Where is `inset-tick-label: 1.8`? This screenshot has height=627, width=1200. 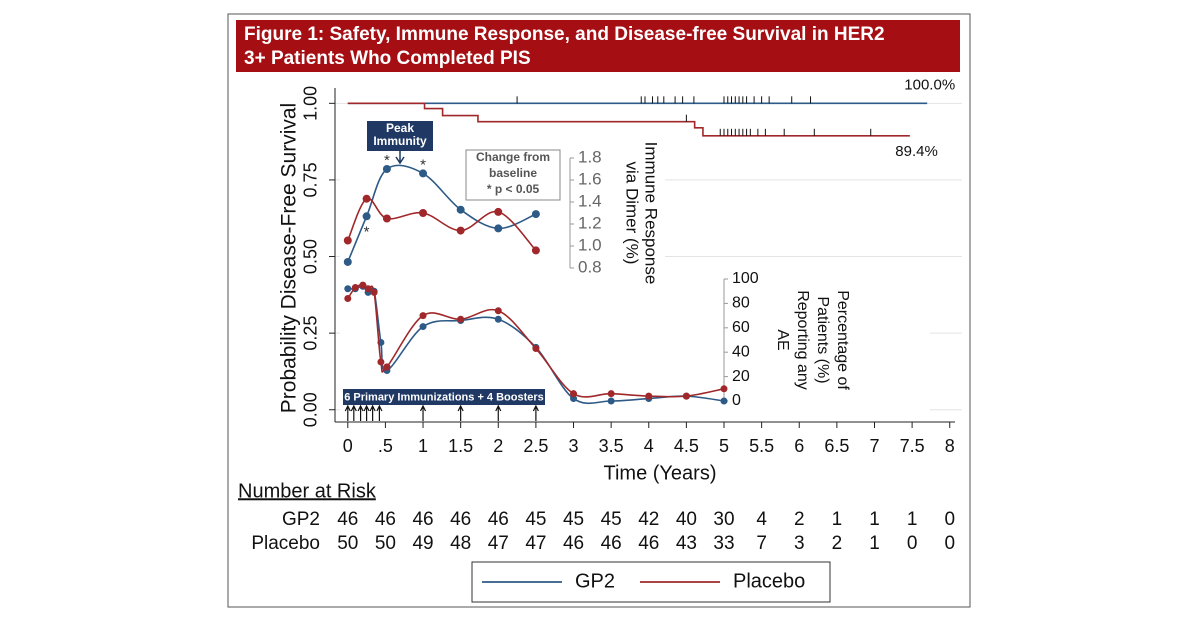
inset-tick-label: 1.8 is located at coordinates (590, 156).